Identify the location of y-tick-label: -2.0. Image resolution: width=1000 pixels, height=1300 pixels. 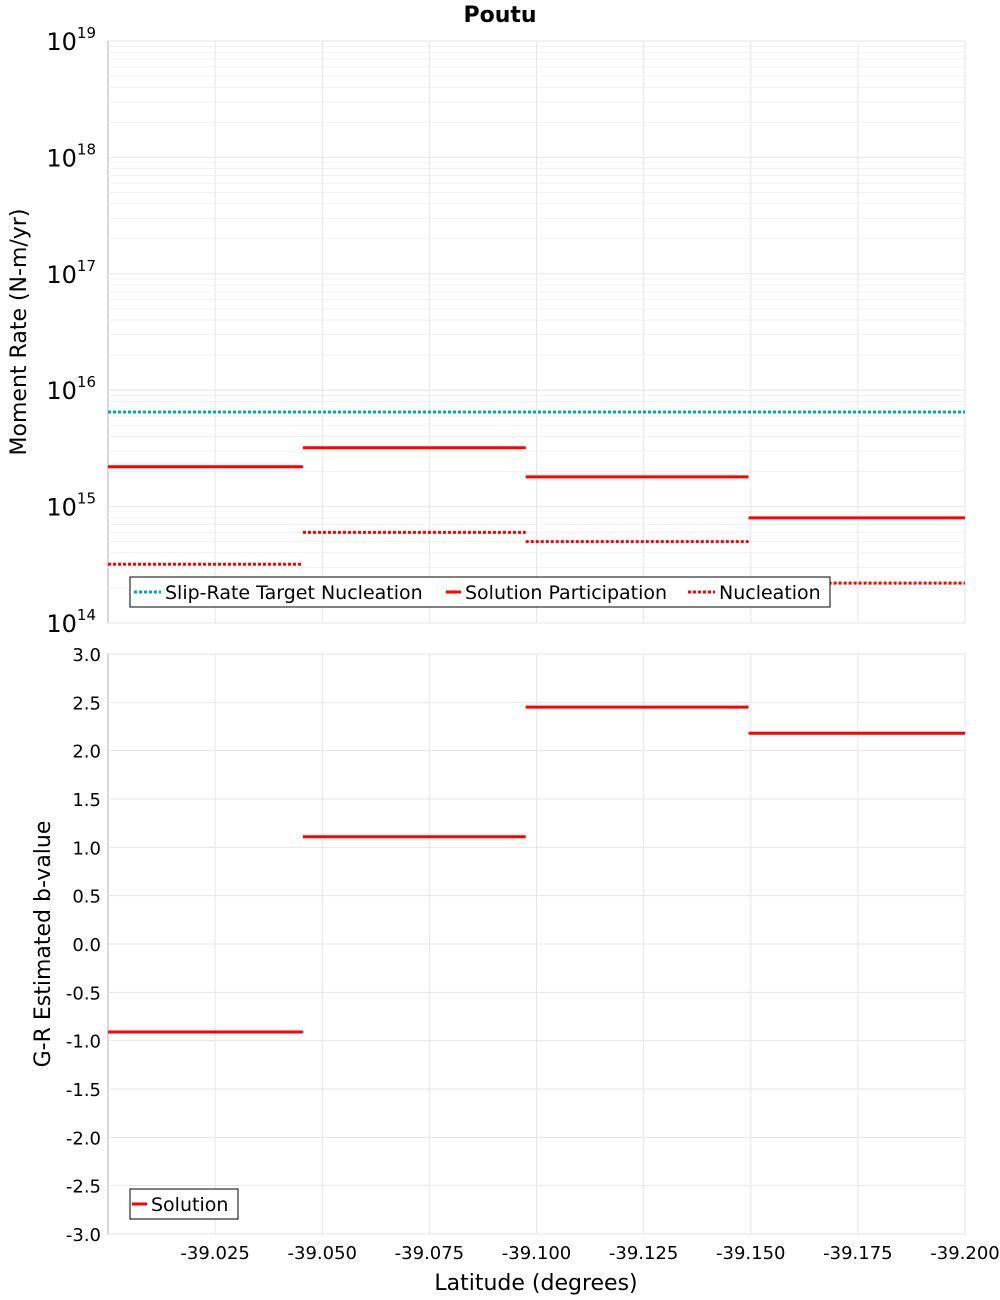
(83, 1138).